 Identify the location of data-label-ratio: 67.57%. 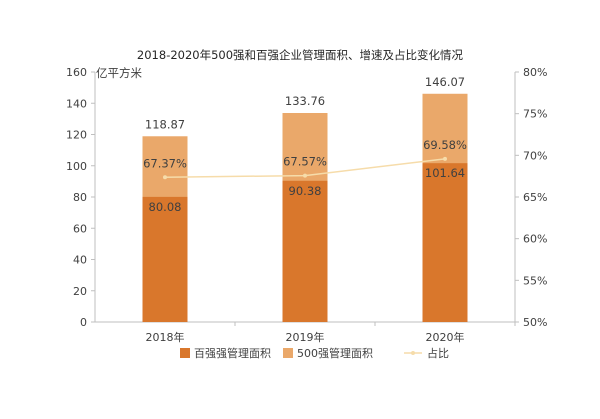
(305, 162).